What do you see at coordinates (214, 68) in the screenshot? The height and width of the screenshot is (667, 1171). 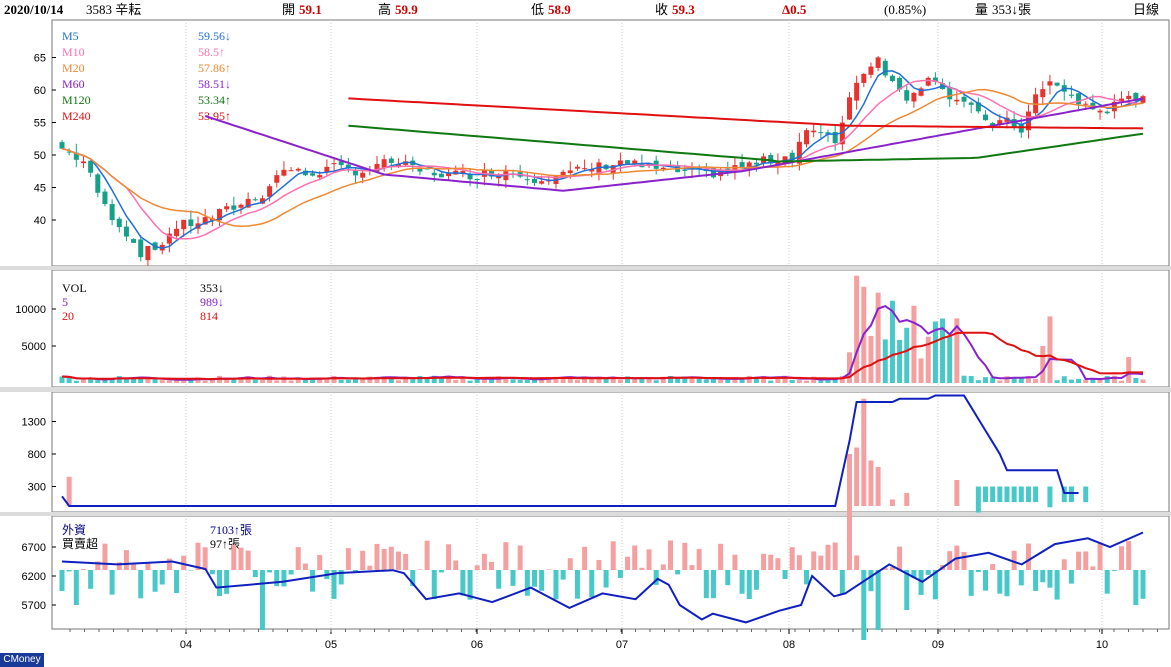 I see `price-legend-value: 57.86↑` at bounding box center [214, 68].